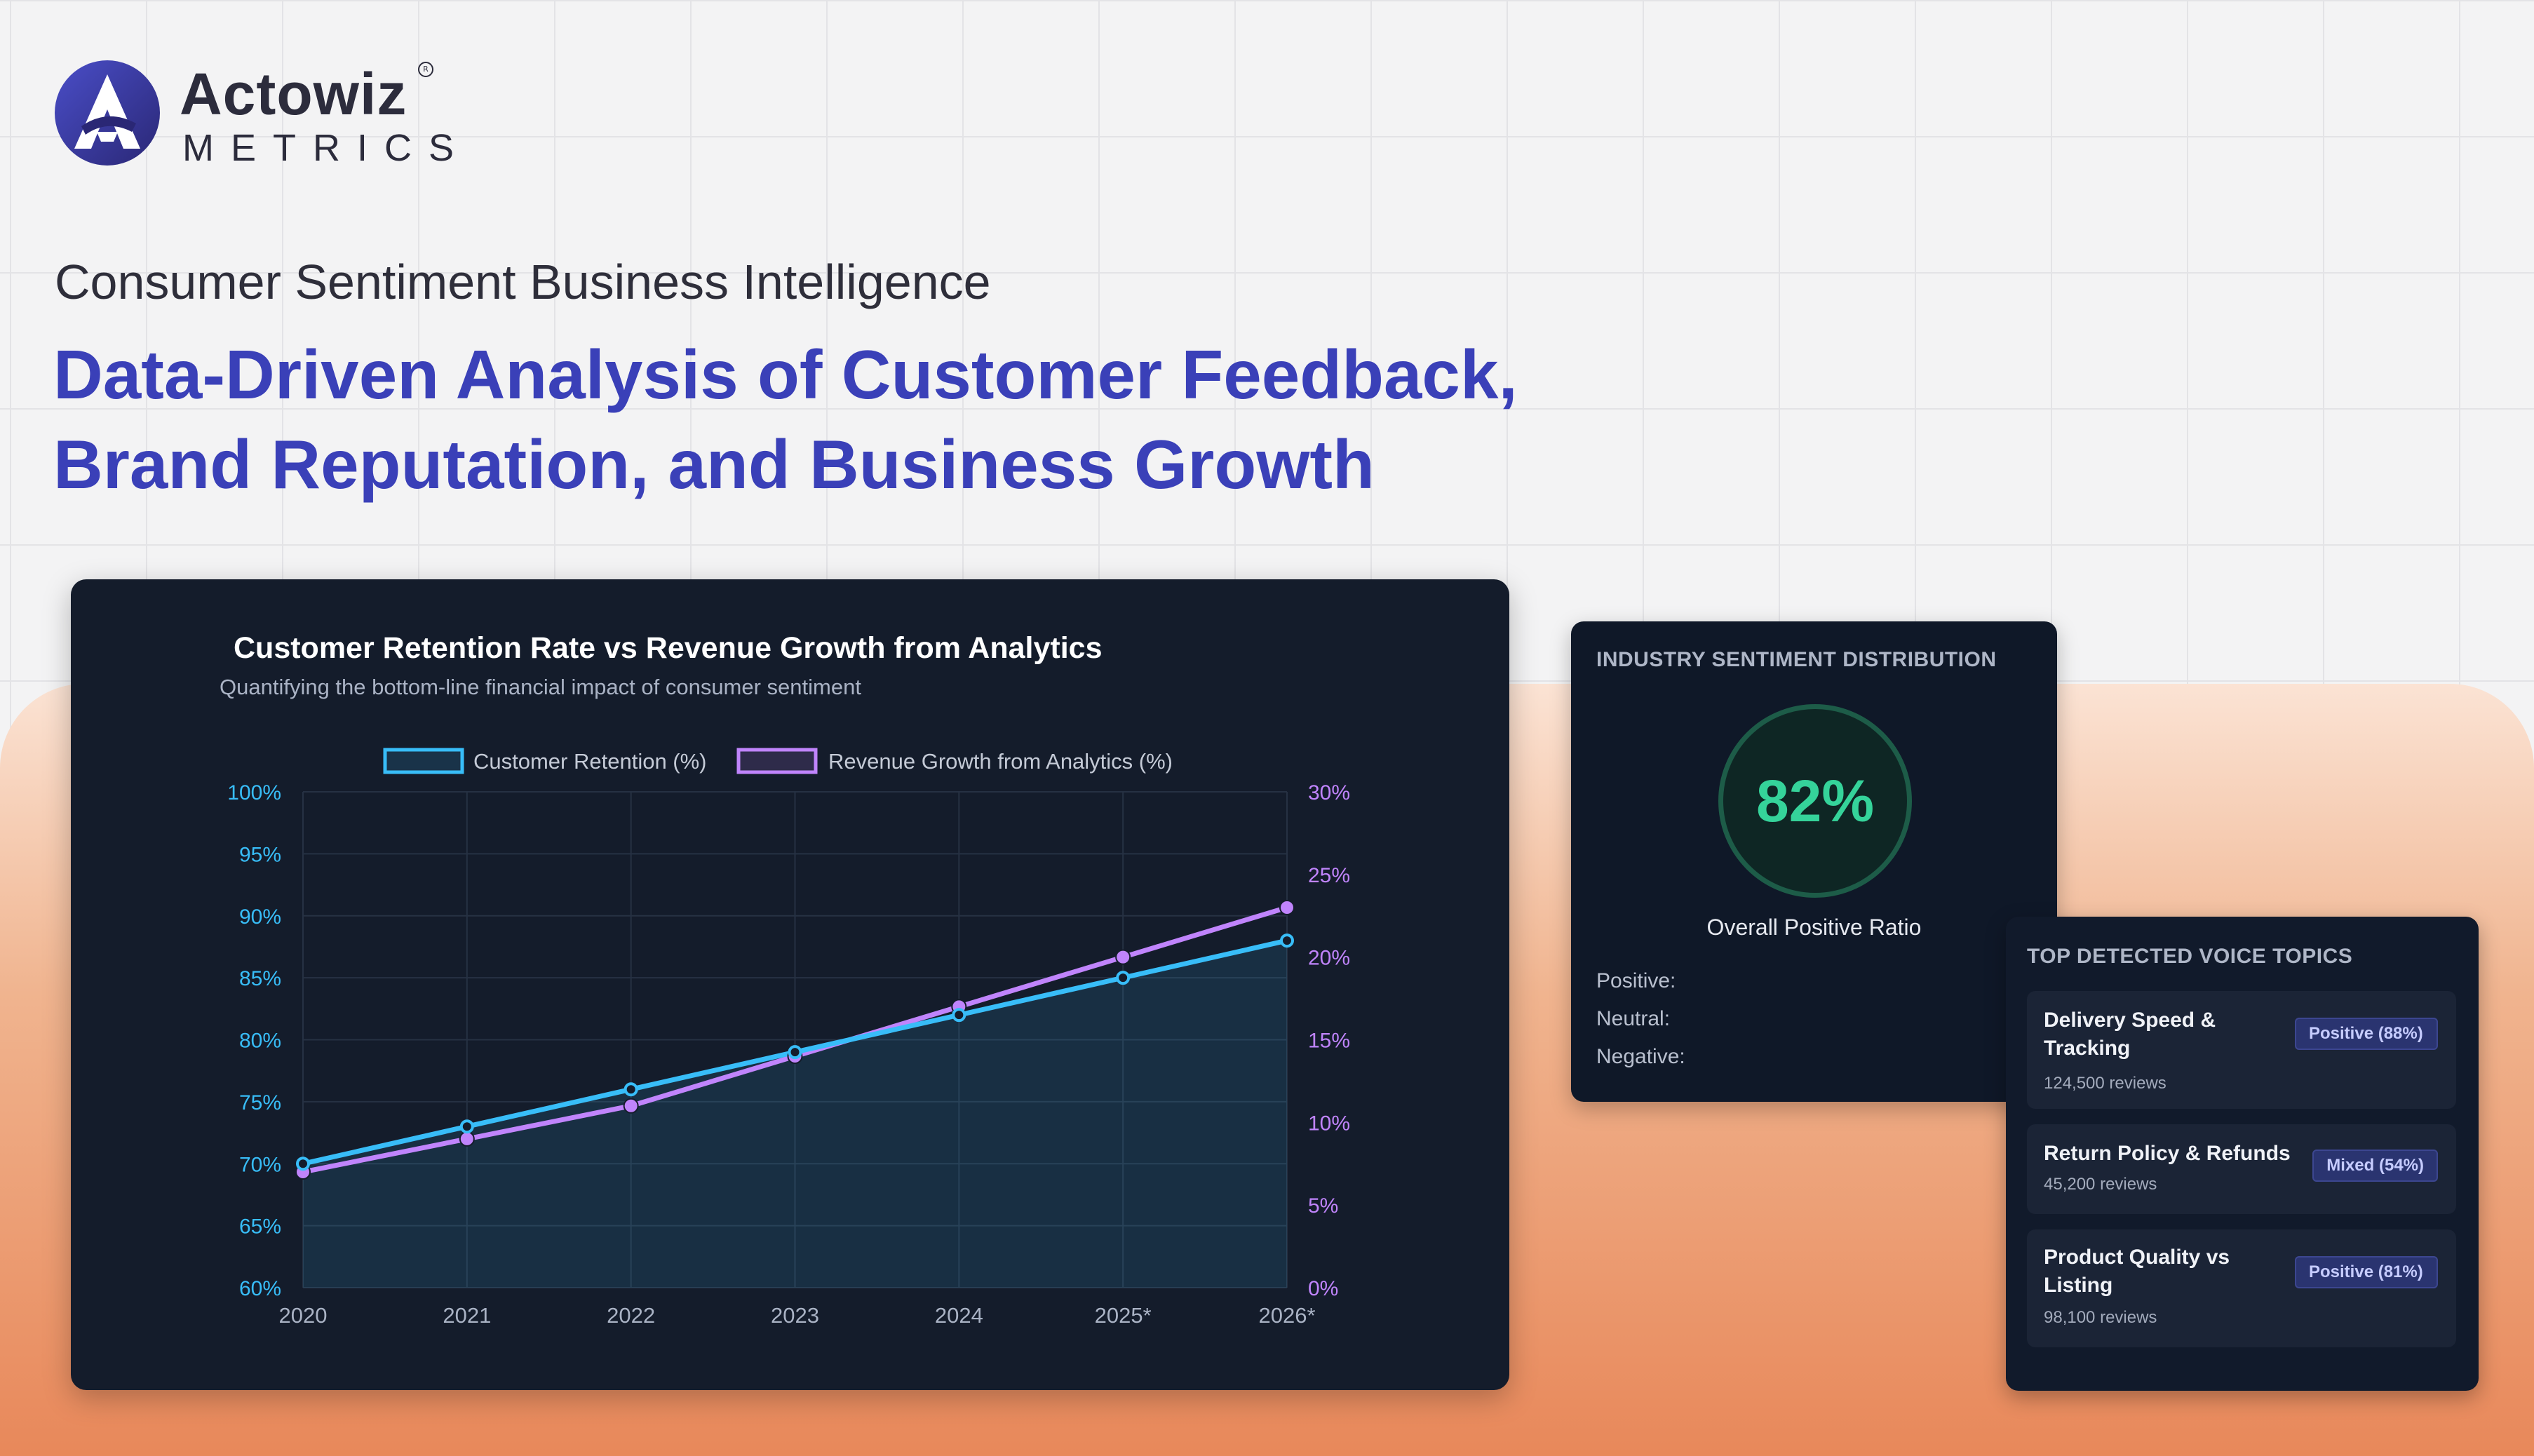 Image resolution: width=2534 pixels, height=1456 pixels. Describe the element at coordinates (467, 1315) in the screenshot. I see `x-tick-label: 2021` at that location.